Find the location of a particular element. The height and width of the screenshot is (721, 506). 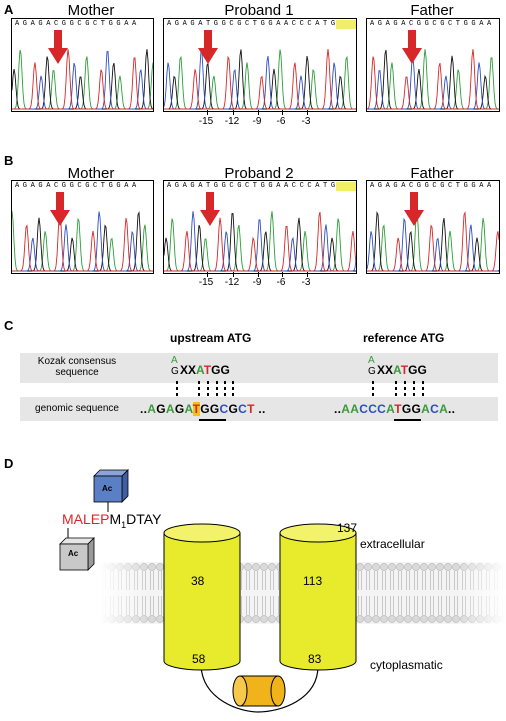

seq-rest: DTAY is located at coordinates (144, 519).